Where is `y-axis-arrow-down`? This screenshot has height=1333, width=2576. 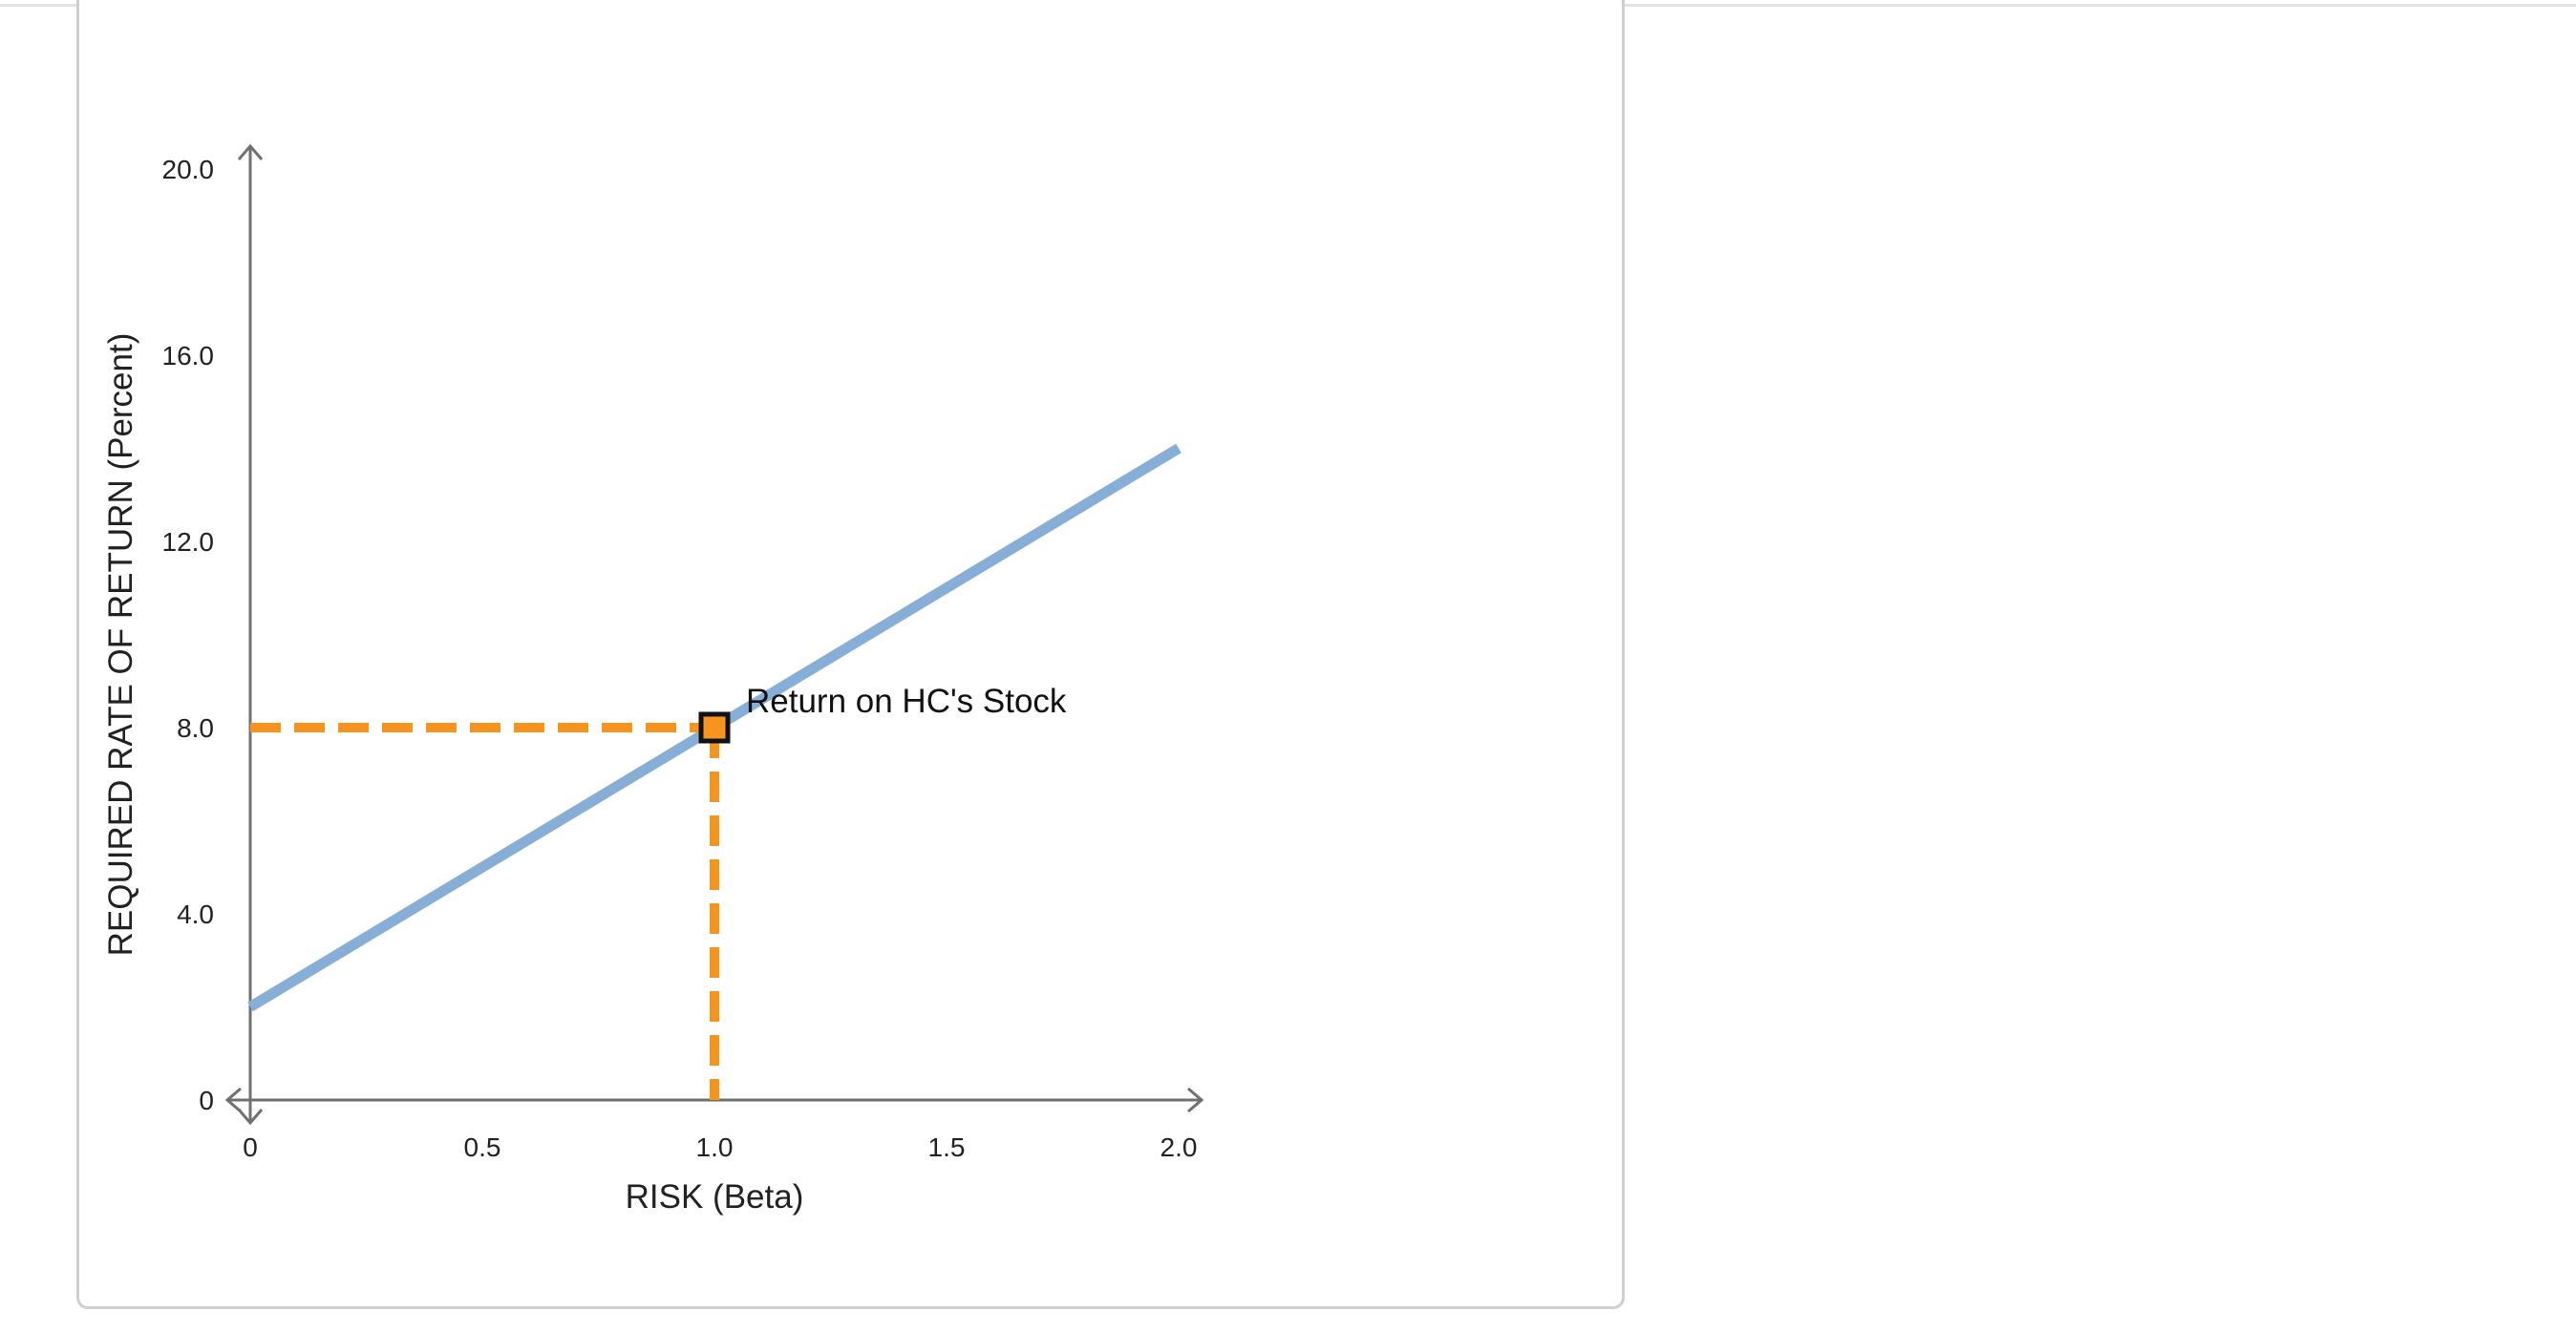 y-axis-arrow-down is located at coordinates (250, 1117).